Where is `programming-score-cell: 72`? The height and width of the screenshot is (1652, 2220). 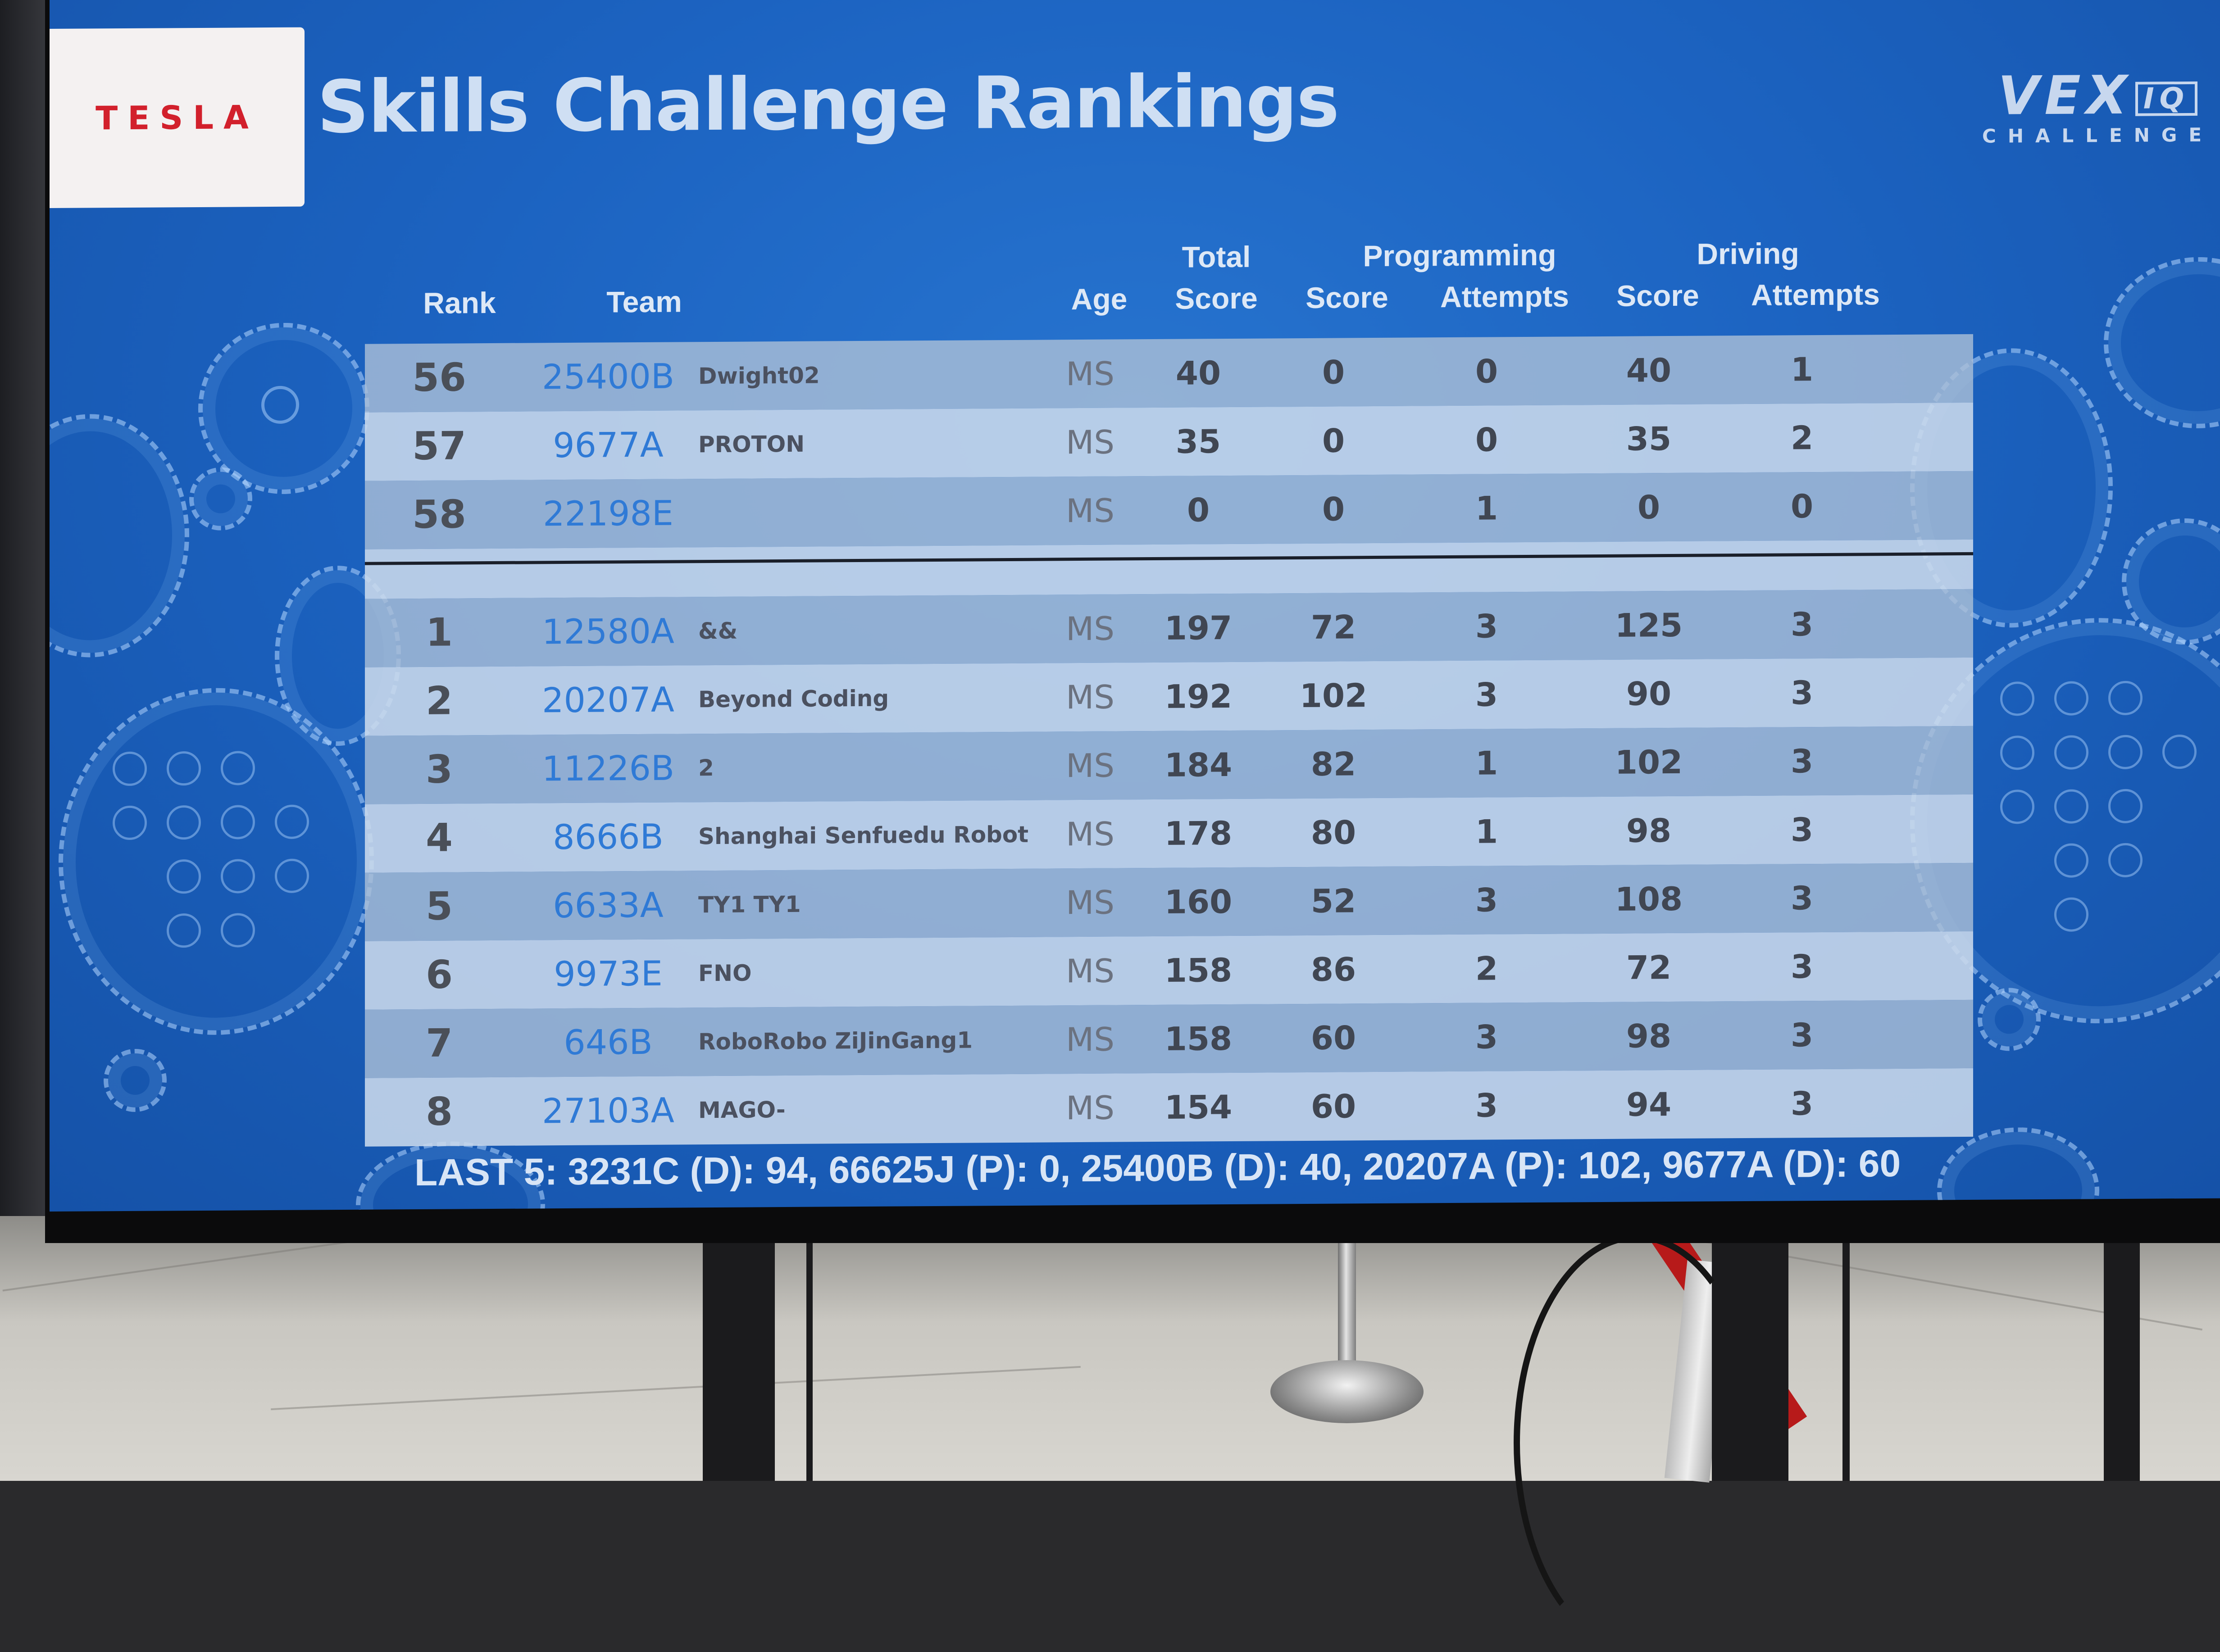 programming-score-cell: 72 is located at coordinates (1333, 627).